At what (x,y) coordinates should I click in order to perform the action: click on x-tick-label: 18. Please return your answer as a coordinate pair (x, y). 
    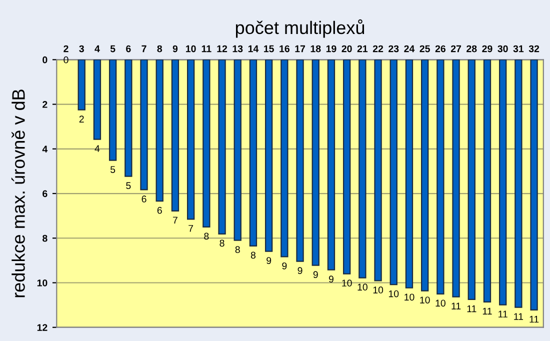
    Looking at the image, I should click on (315, 48).